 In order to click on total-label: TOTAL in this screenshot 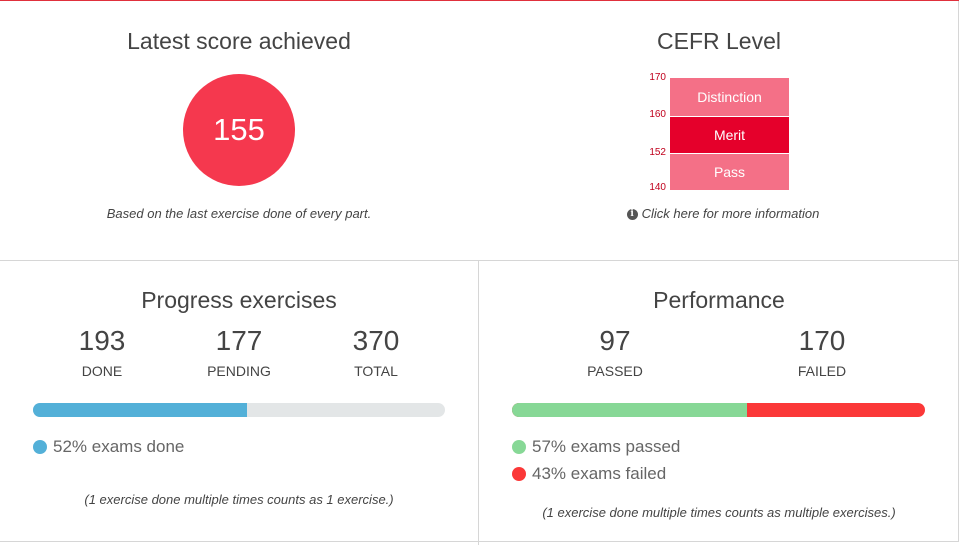, I will do `click(376, 371)`.